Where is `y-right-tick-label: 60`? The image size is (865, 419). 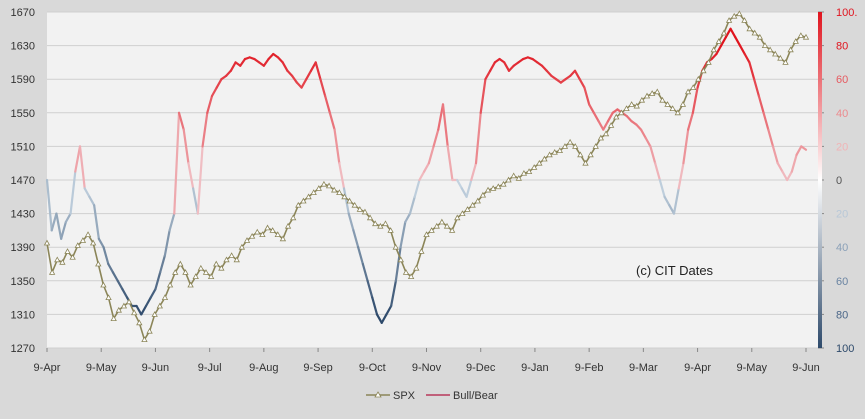
y-right-tick-label: 60 is located at coordinates (842, 80).